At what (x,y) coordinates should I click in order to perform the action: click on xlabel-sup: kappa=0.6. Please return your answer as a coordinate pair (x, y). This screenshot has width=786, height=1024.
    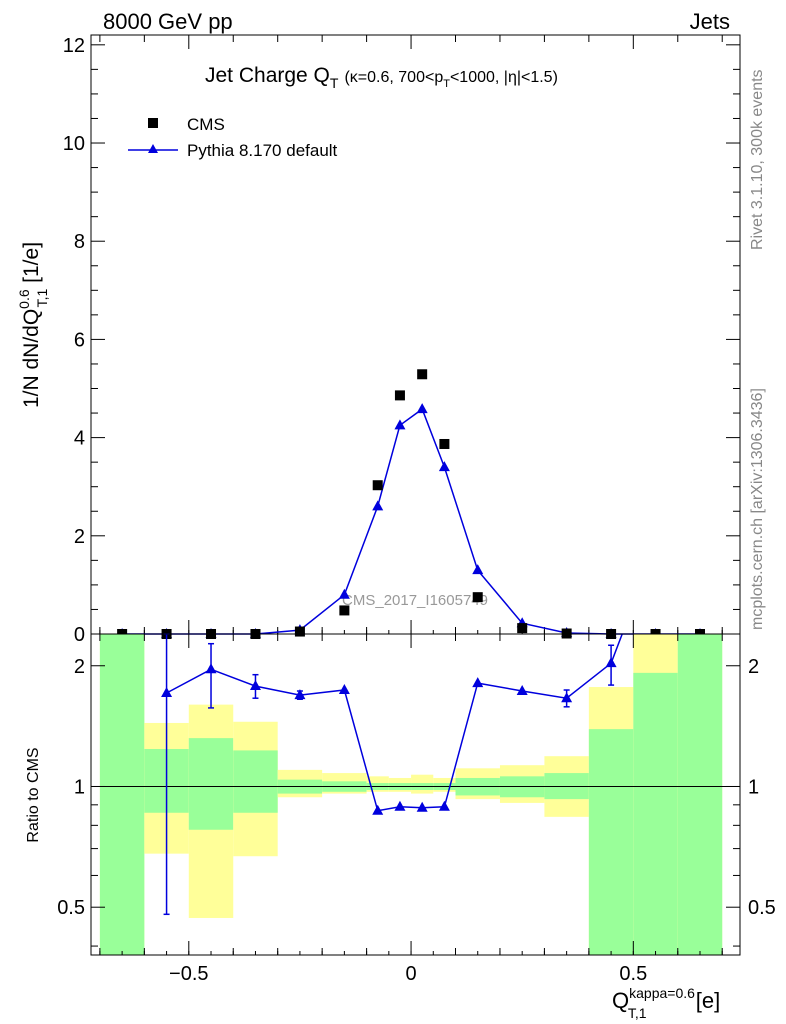
    Looking at the image, I should click on (662, 993).